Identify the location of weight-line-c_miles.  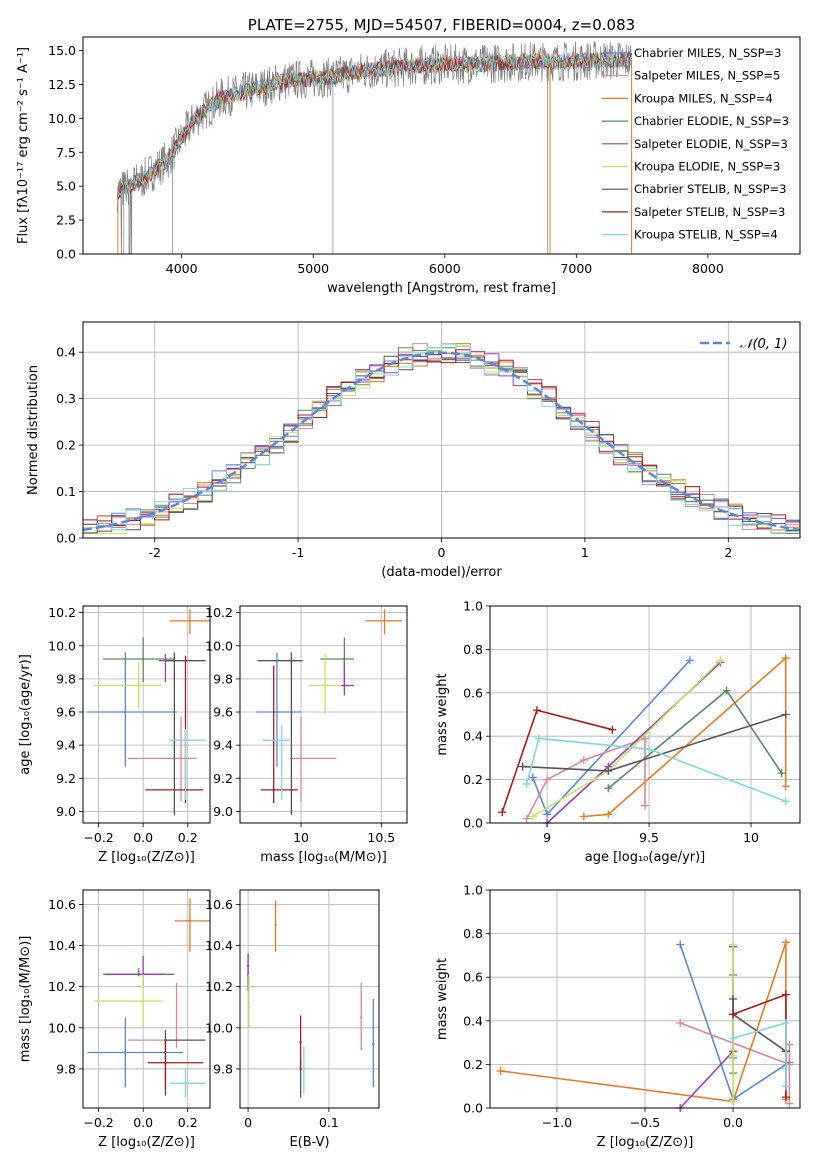
(611, 737).